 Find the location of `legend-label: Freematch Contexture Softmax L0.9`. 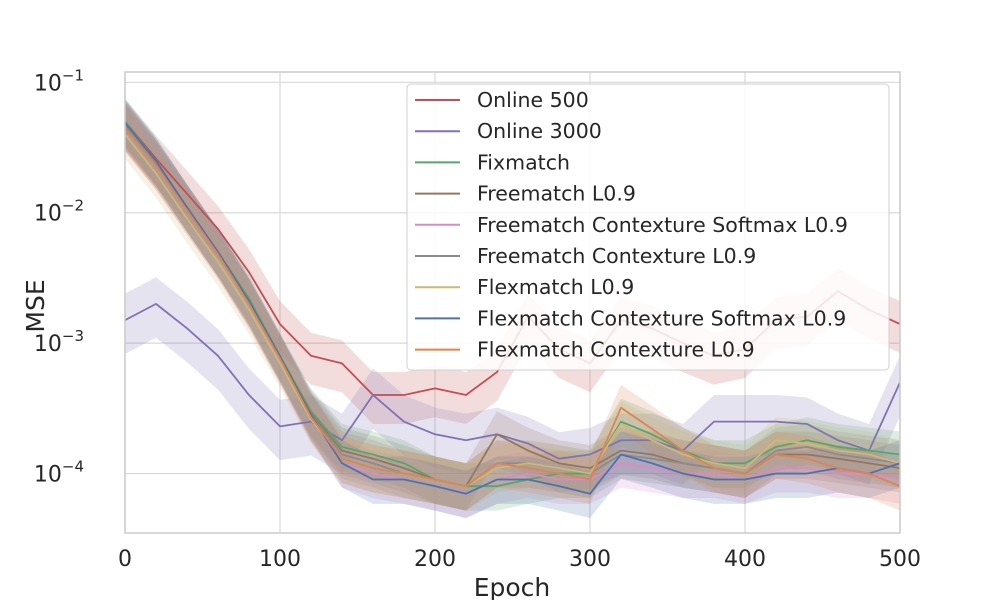

legend-label: Freematch Contexture Softmax L0.9 is located at coordinates (662, 225).